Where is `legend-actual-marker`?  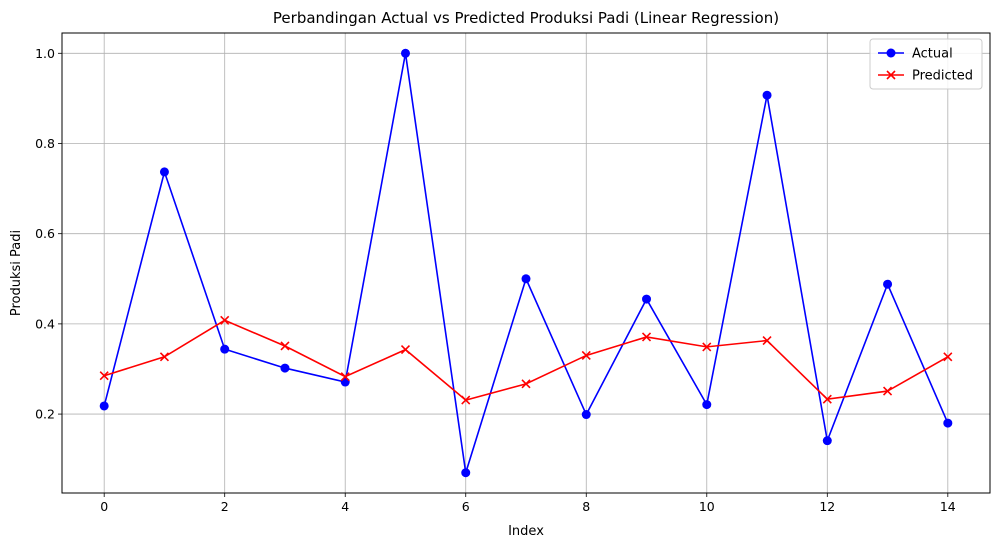 legend-actual-marker is located at coordinates (891, 53).